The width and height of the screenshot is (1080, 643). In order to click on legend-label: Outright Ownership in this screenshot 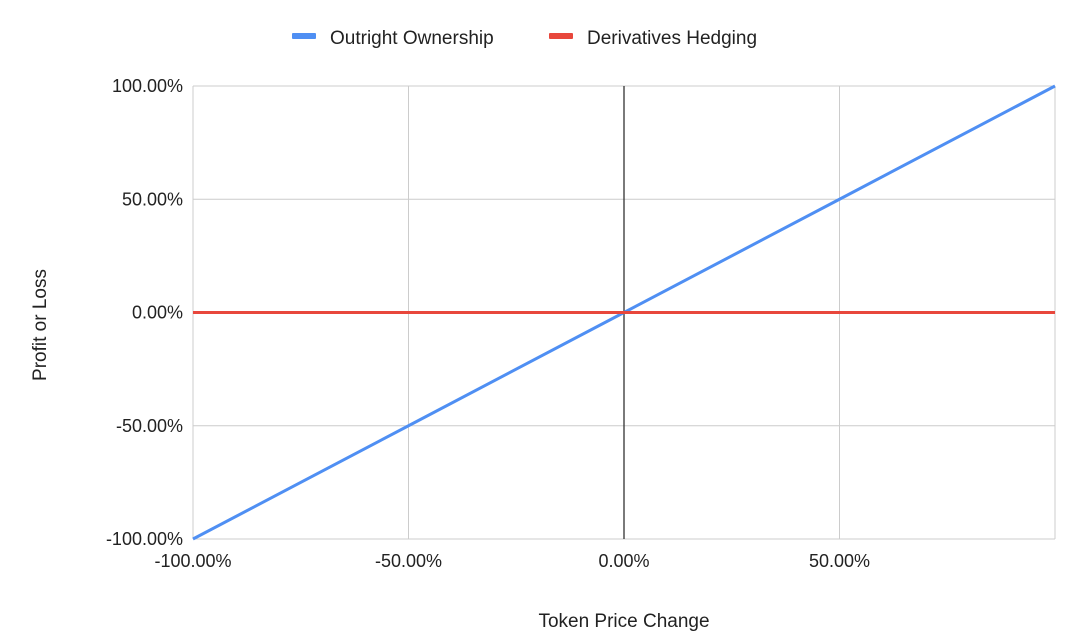, I will do `click(412, 38)`.